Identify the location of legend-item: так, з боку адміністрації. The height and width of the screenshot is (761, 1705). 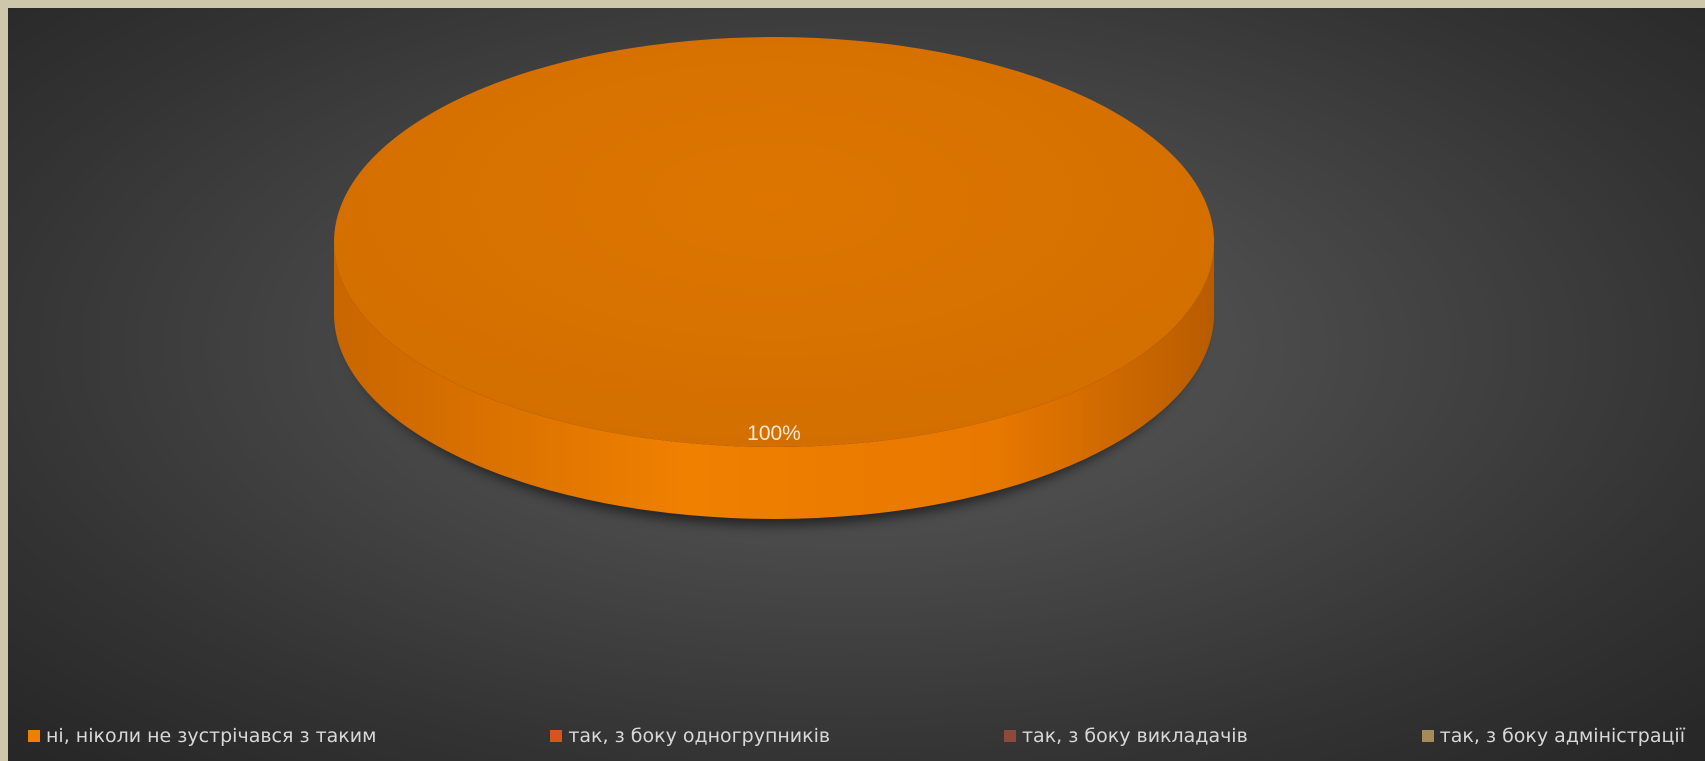
(1553, 736).